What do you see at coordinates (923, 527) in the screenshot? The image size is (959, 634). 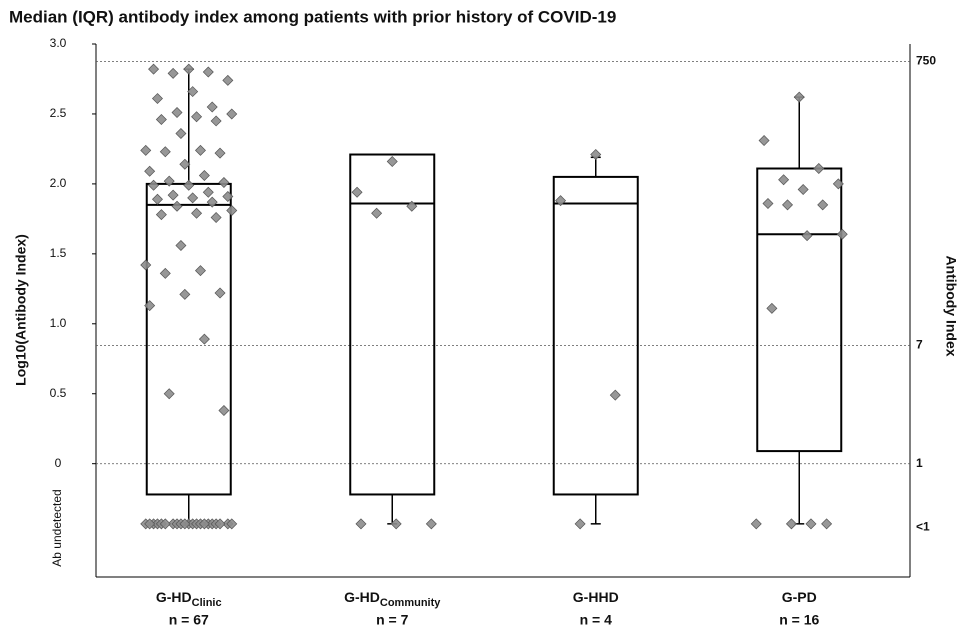 I see `y2-tick-label: <1` at bounding box center [923, 527].